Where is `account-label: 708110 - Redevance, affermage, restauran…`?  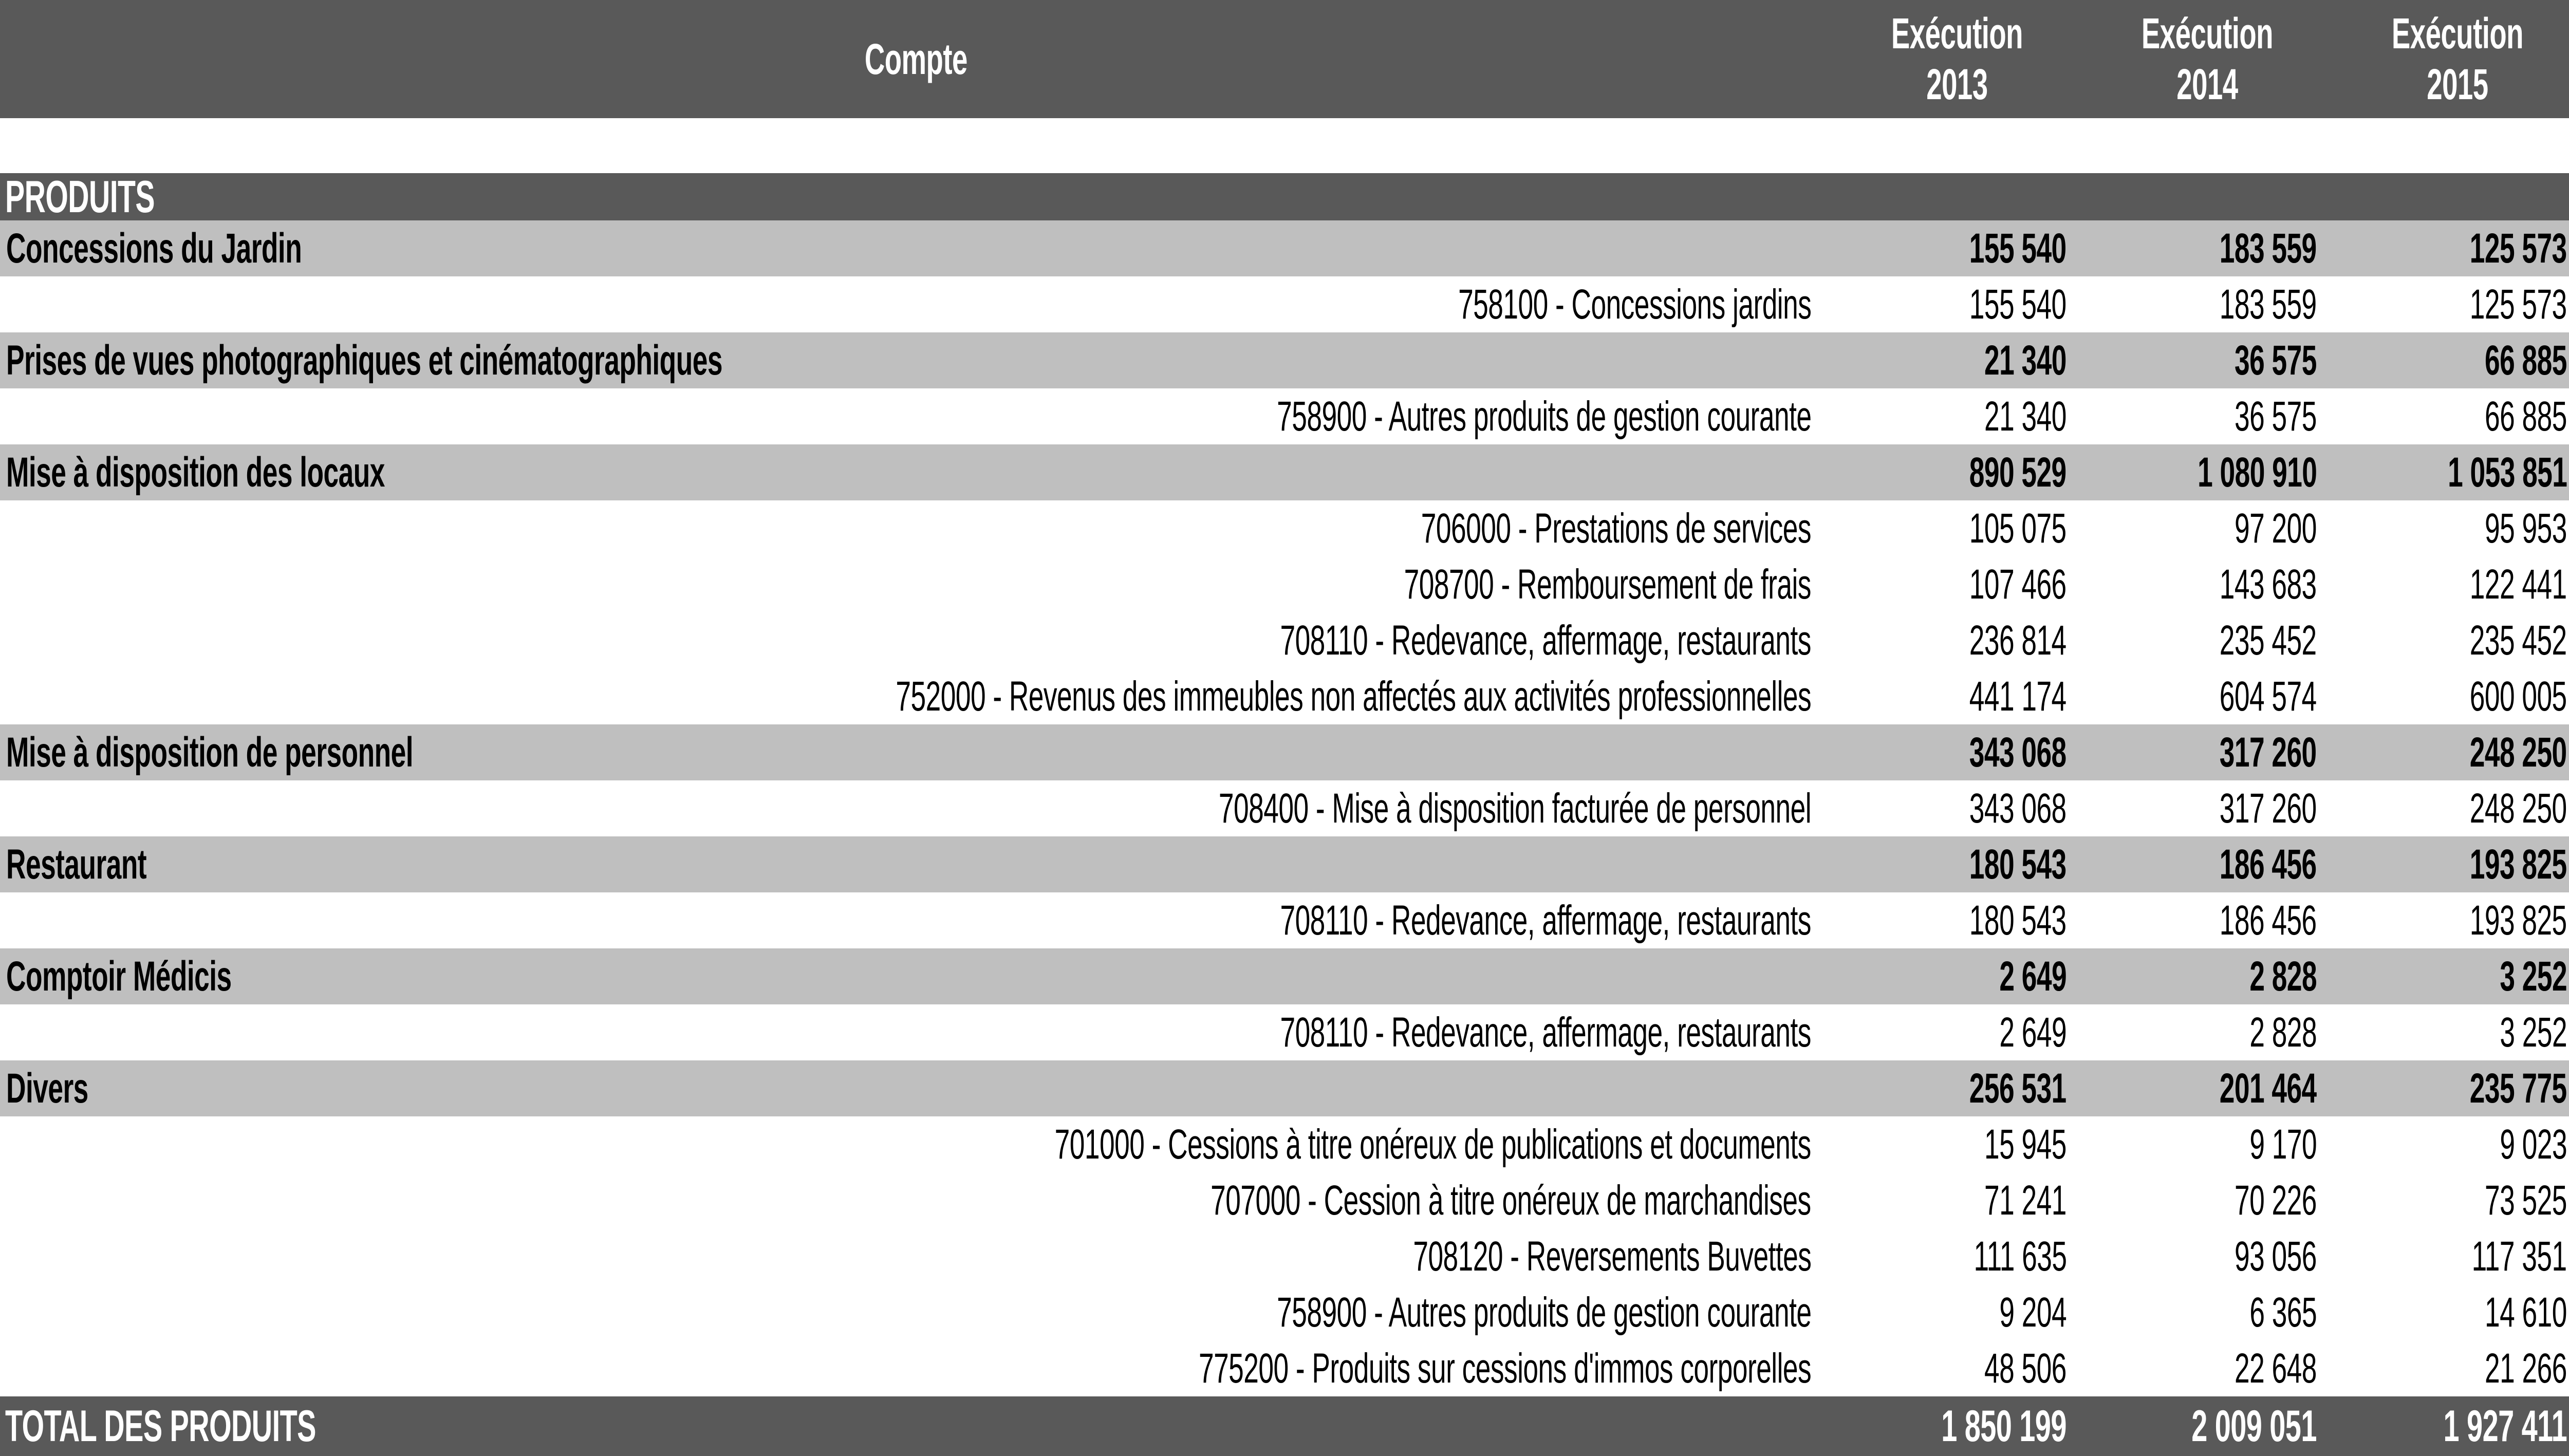 account-label: 708110 - Redevance, affermage, restauran… is located at coordinates (1546, 640).